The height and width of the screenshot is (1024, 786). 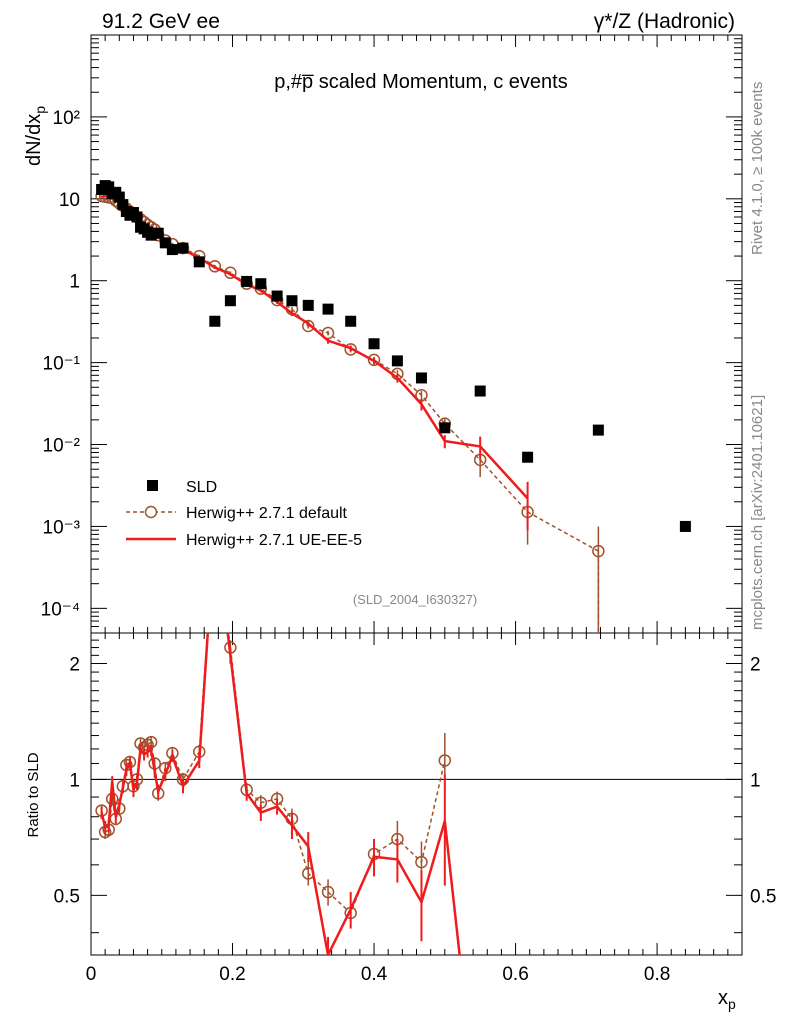 What do you see at coordinates (657, 974) in the screenshot?
I see `x-tick-label: 0.8` at bounding box center [657, 974].